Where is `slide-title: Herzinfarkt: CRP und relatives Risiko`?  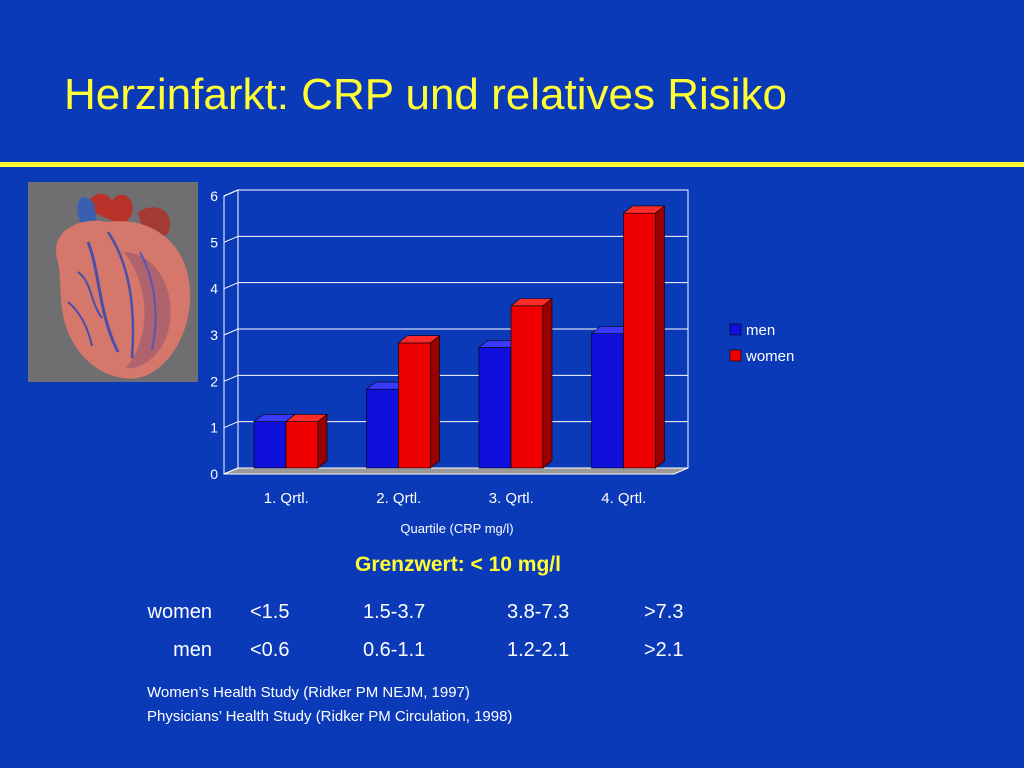
slide-title: Herzinfarkt: CRP und relatives Risiko is located at coordinates (425, 94).